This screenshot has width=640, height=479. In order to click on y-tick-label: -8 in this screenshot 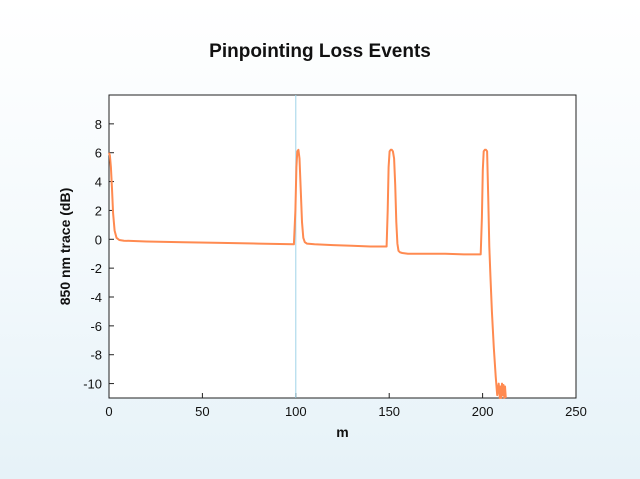, I will do `click(96, 355)`.